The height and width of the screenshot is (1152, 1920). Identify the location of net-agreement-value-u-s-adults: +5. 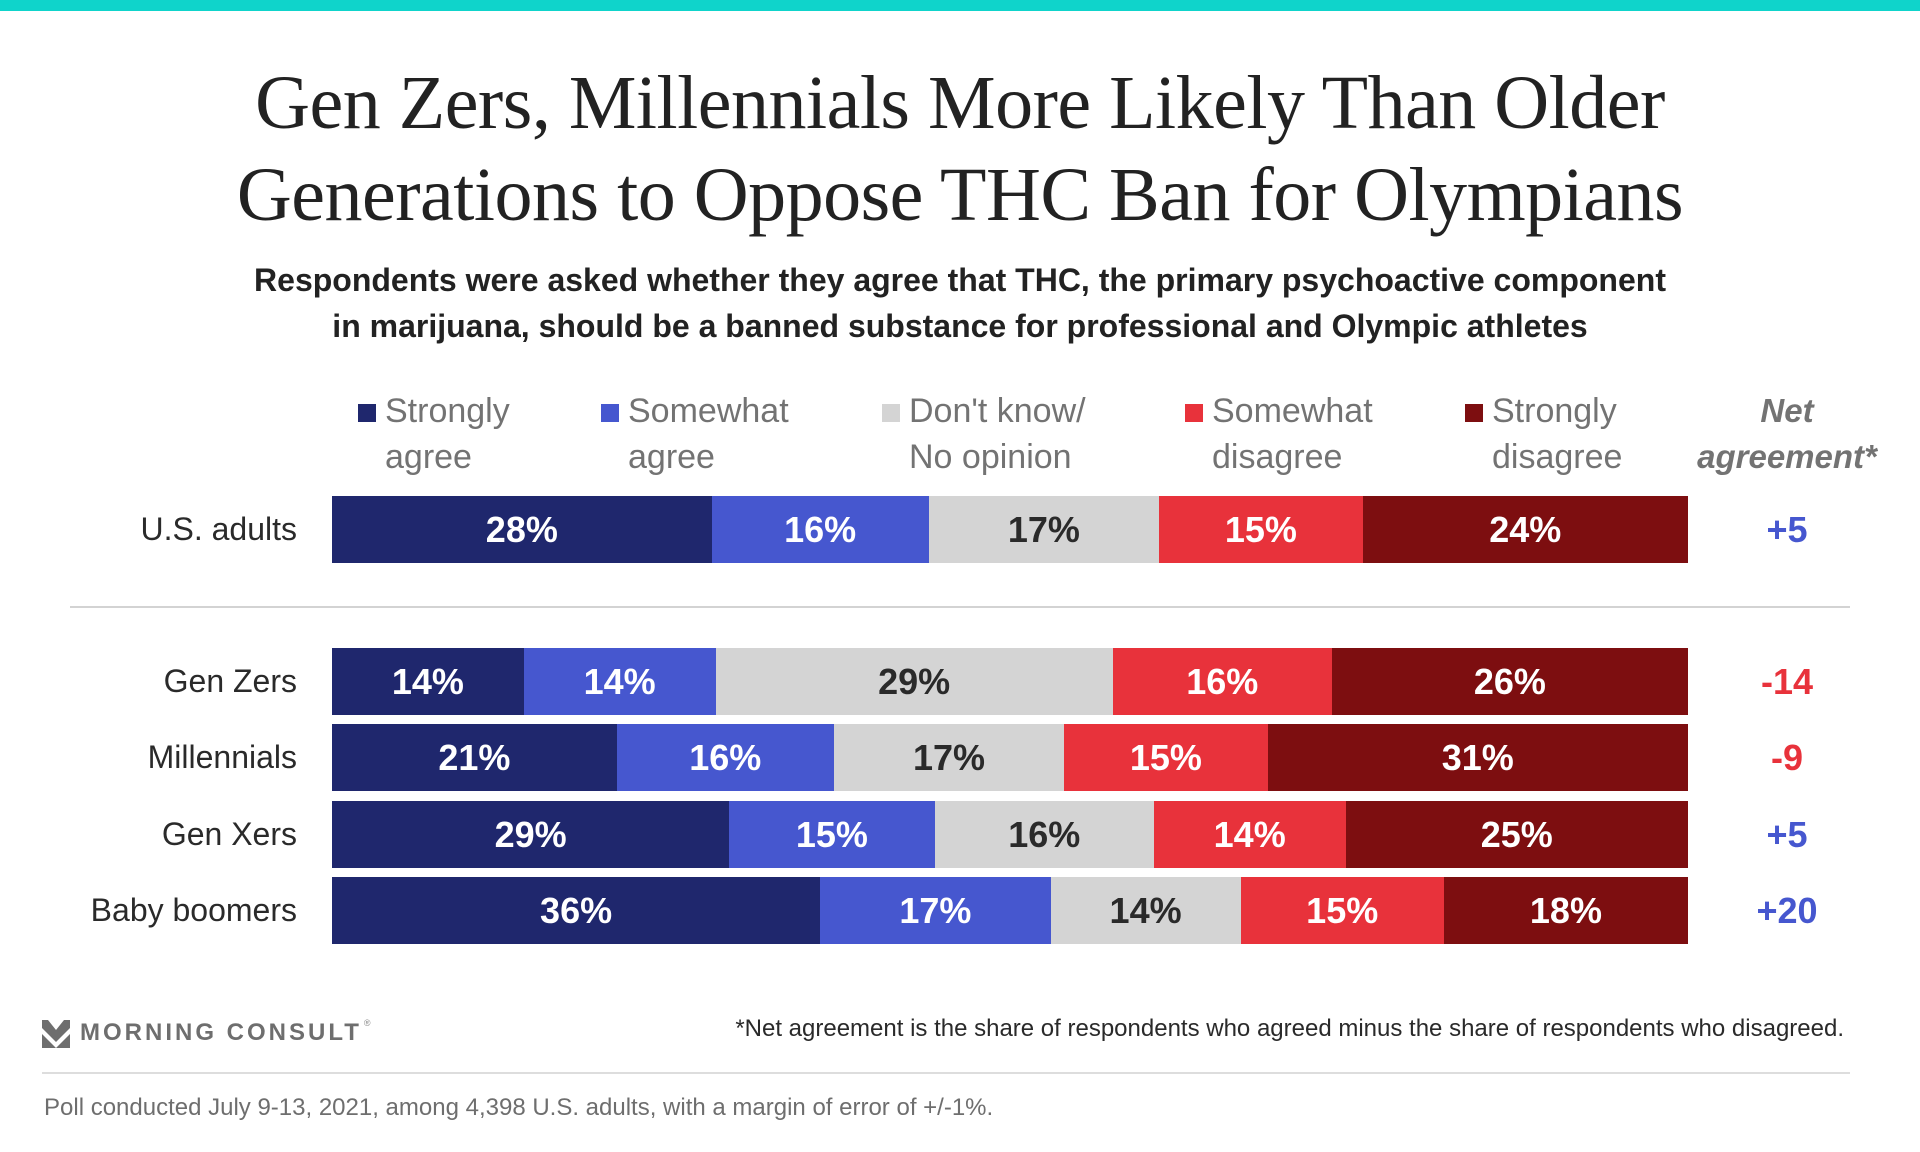
(1787, 529).